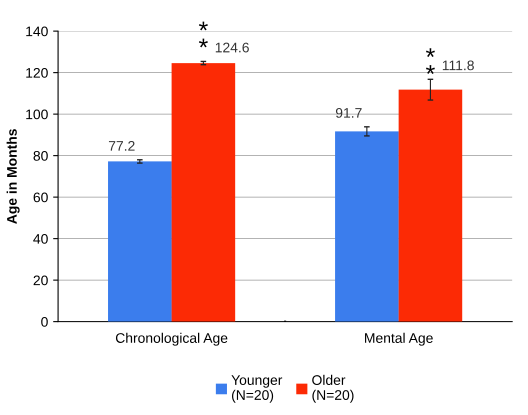  I want to click on y-tick-label: 40, so click(40, 239).